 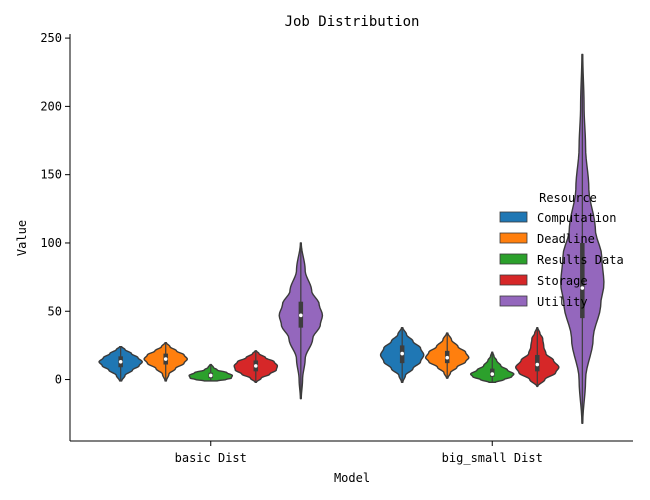 What do you see at coordinates (513, 280) in the screenshot?
I see `legend-swatch-storage` at bounding box center [513, 280].